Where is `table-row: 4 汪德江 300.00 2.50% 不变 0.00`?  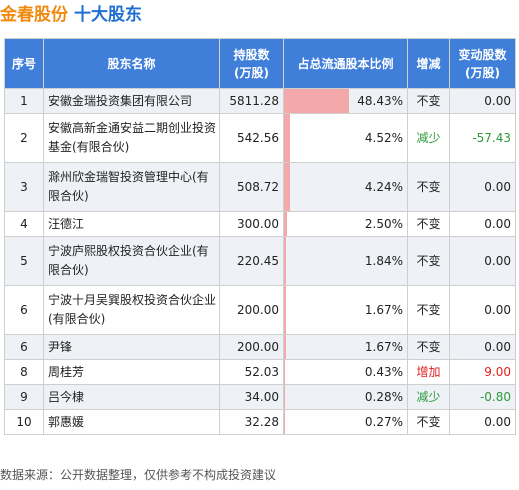
table-row: 4 汪德江 300.00 2.50% 不变 0.00 is located at coordinates (260, 224).